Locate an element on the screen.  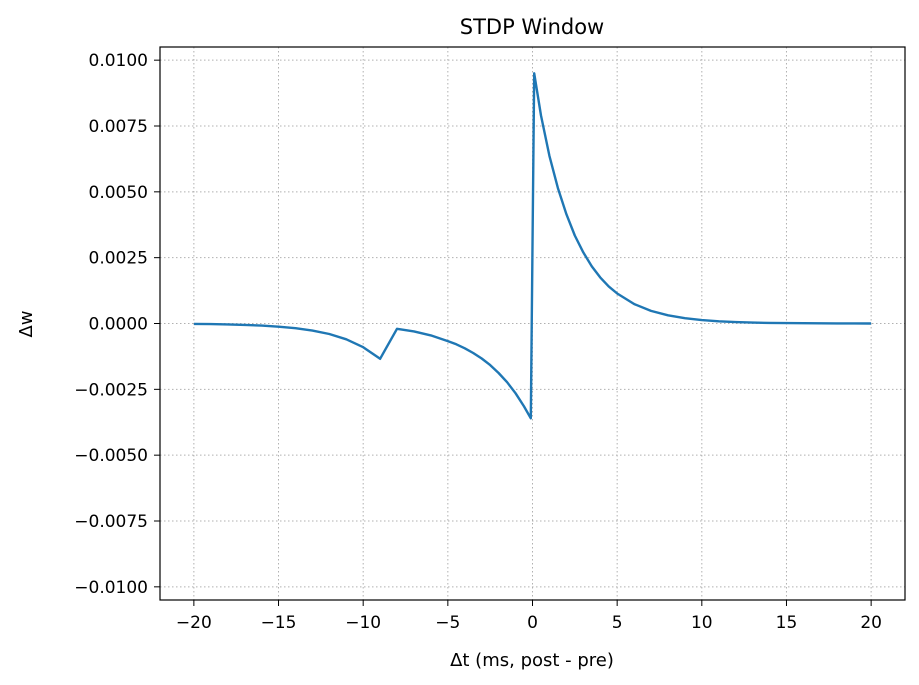
x-tick-label: 10 is located at coordinates (702, 623).